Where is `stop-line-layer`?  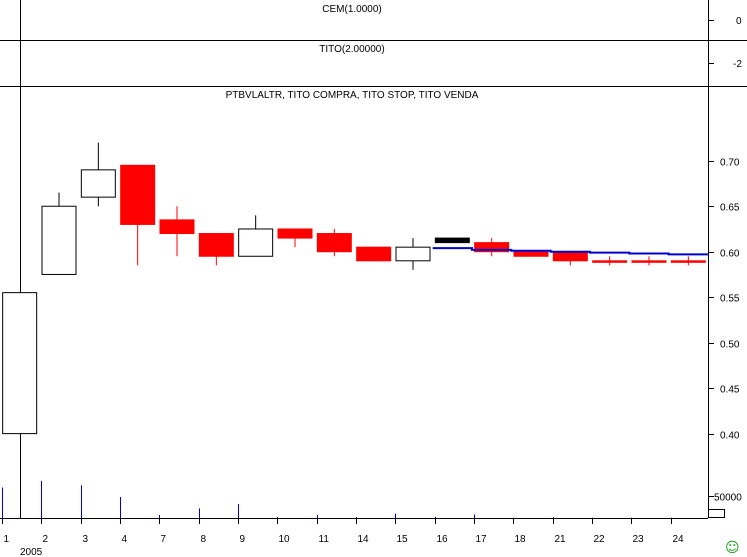
stop-line-layer is located at coordinates (570, 251).